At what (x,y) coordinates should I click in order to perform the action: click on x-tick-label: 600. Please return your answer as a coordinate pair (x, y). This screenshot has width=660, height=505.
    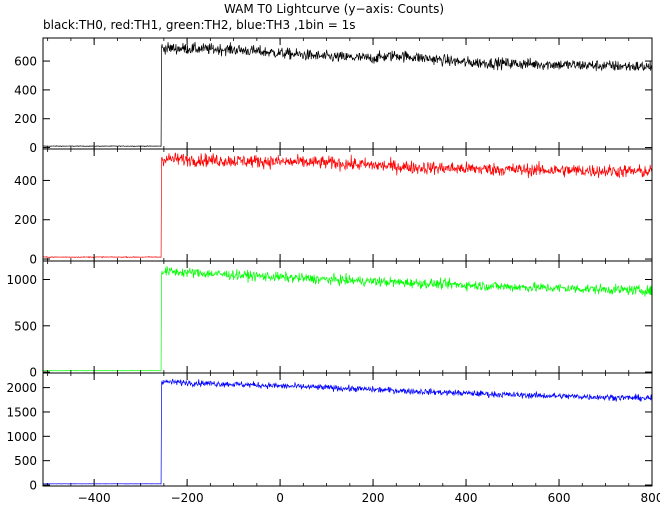
    Looking at the image, I should click on (559, 498).